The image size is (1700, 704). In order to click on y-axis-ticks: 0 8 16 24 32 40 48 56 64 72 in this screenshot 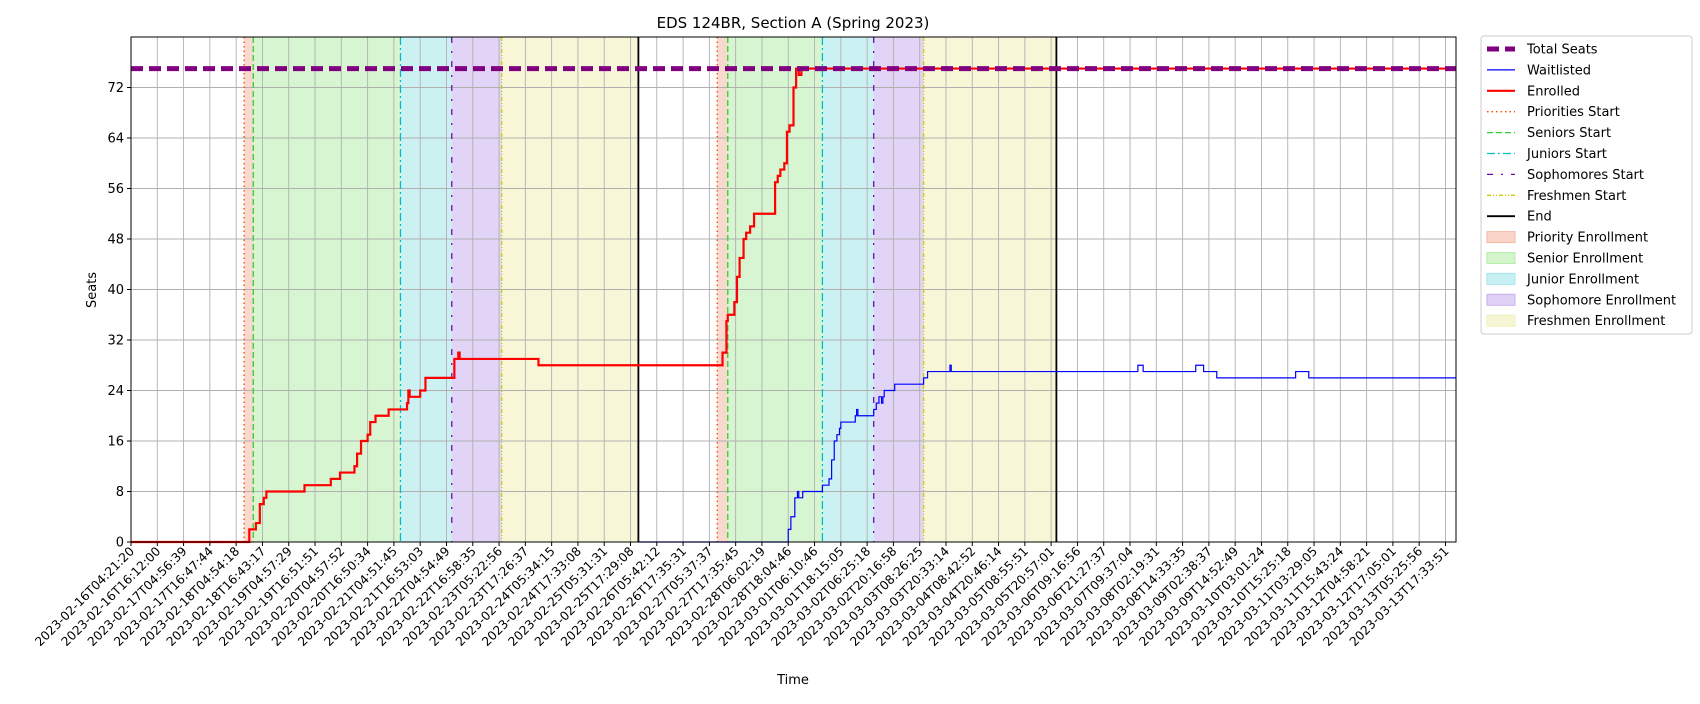, I will do `click(119, 316)`.